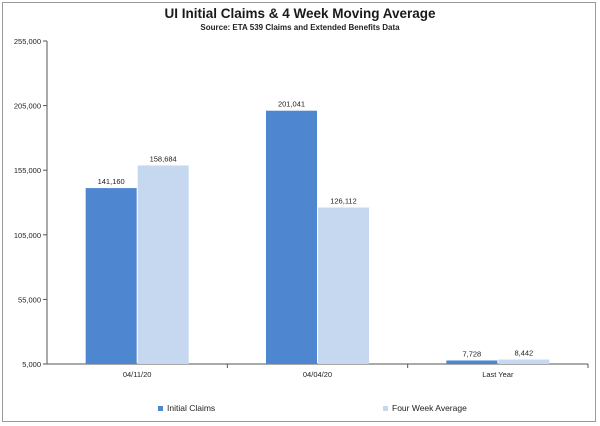 The image size is (600, 426). I want to click on legend-item-initial-claims: Initial Claims, so click(186, 408).